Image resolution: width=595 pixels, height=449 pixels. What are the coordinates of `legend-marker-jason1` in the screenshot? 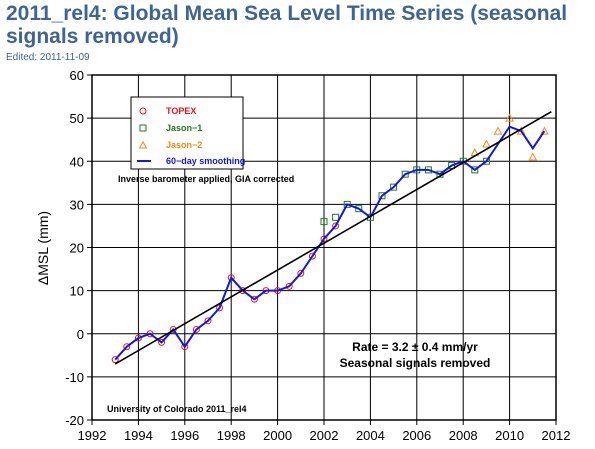 It's located at (143, 128).